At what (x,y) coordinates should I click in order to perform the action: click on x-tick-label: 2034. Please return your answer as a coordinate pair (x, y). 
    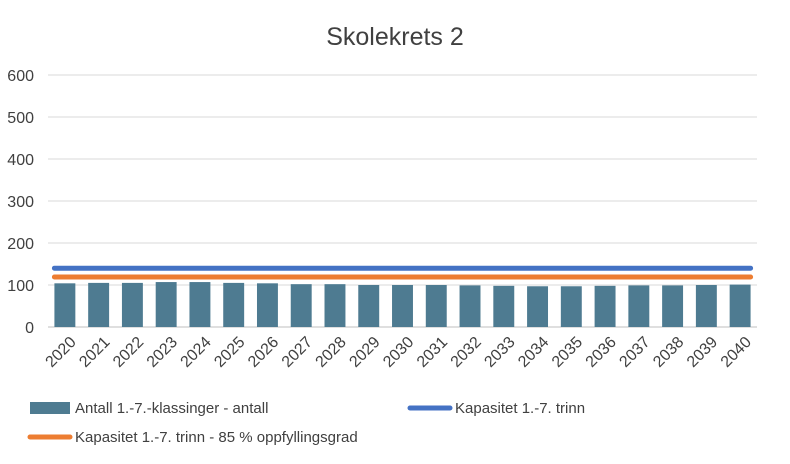
    Looking at the image, I should click on (533, 352).